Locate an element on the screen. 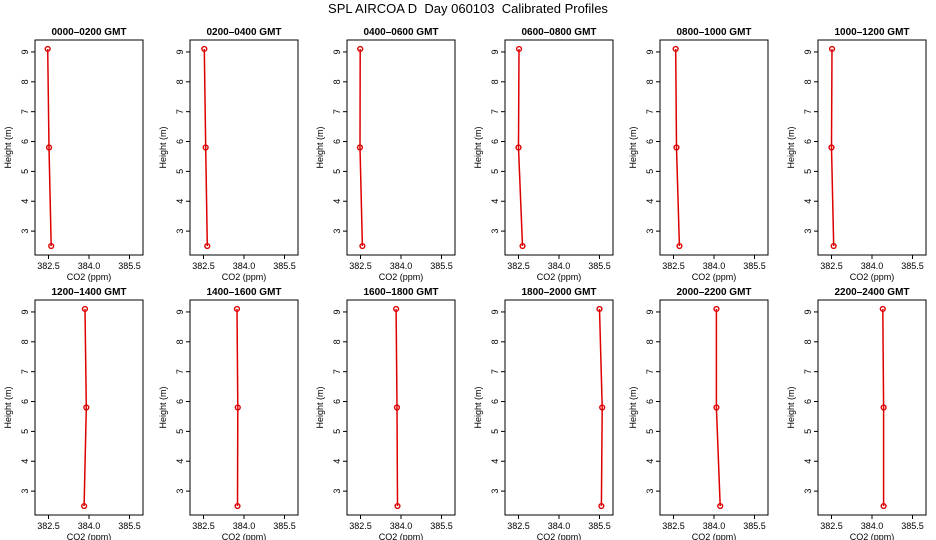 This screenshot has height=540, width=936. panel-title: 0200–0400 GMT is located at coordinates (243, 32).